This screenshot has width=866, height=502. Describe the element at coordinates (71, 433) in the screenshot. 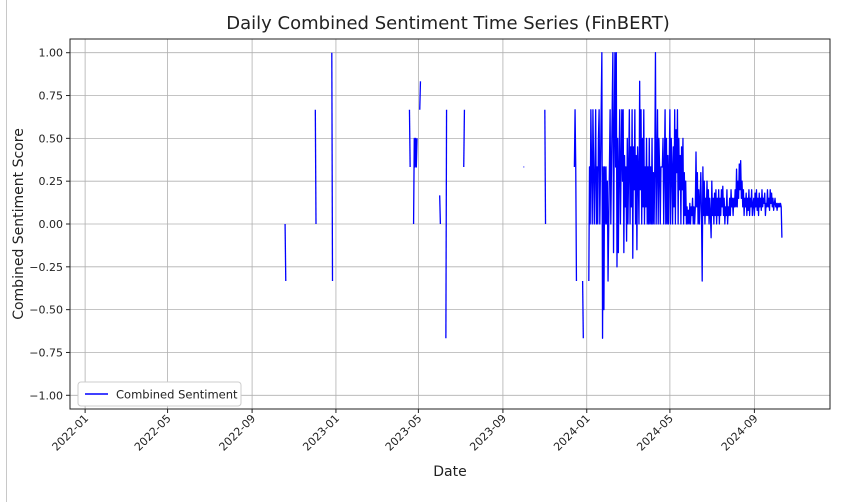

I see `x-tick-label: 2022-01` at that location.